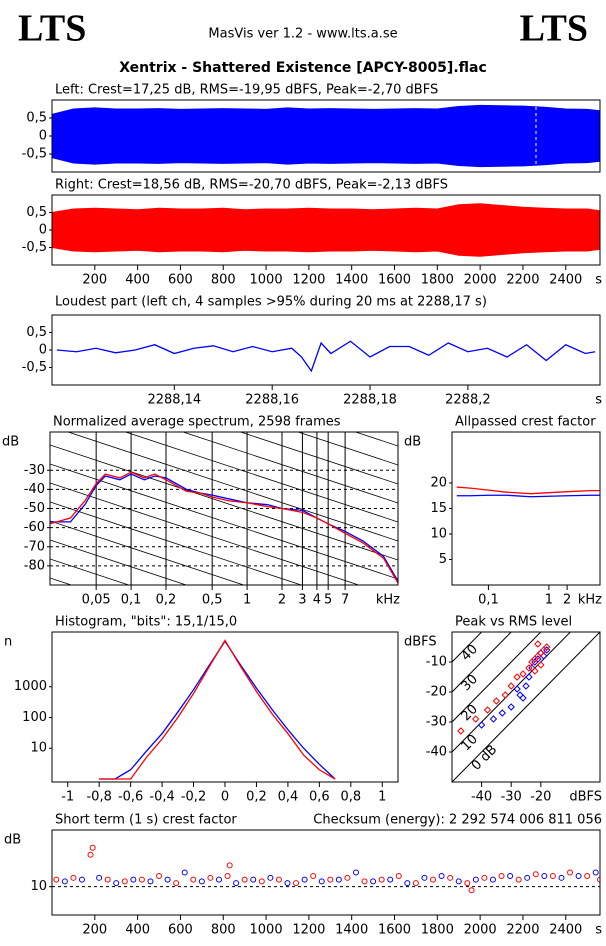  Describe the element at coordinates (350, 797) in the screenshot. I see `x-tick-label: 0,8` at that location.